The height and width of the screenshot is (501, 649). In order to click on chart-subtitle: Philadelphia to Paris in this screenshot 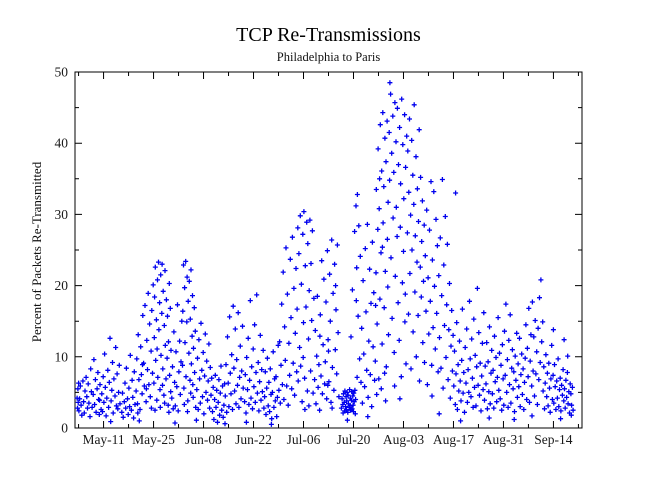, I will do `click(328, 57)`.